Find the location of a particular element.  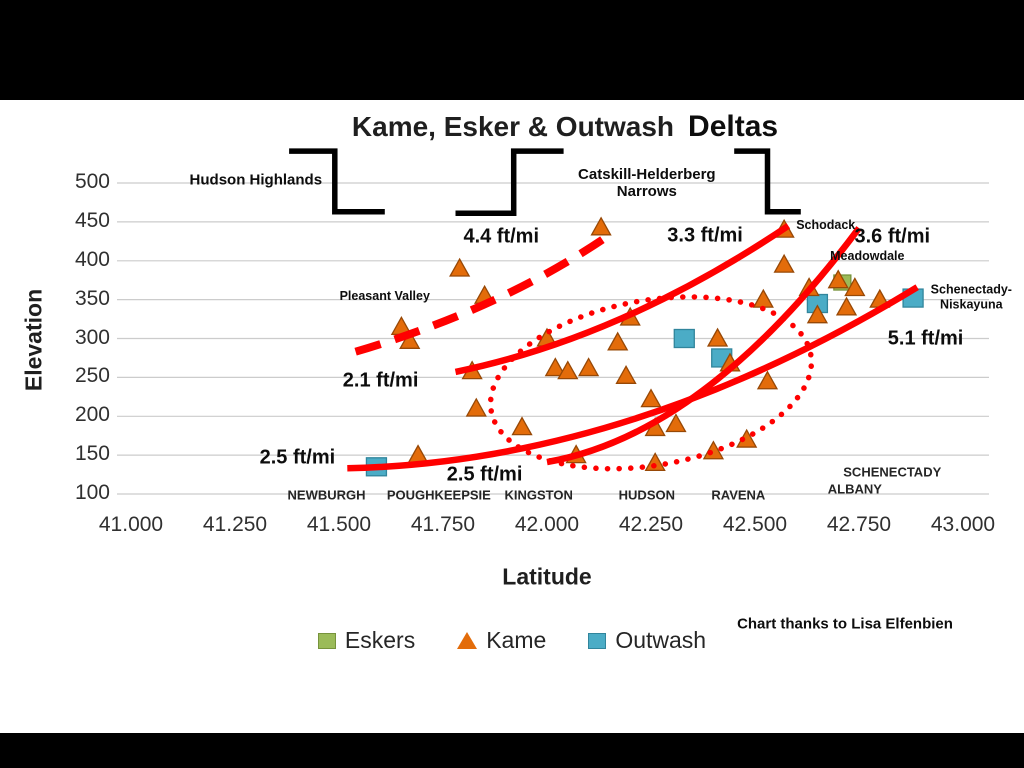

credit-text: Chart thanks to Lisa Elfenbien is located at coordinates (845, 624).